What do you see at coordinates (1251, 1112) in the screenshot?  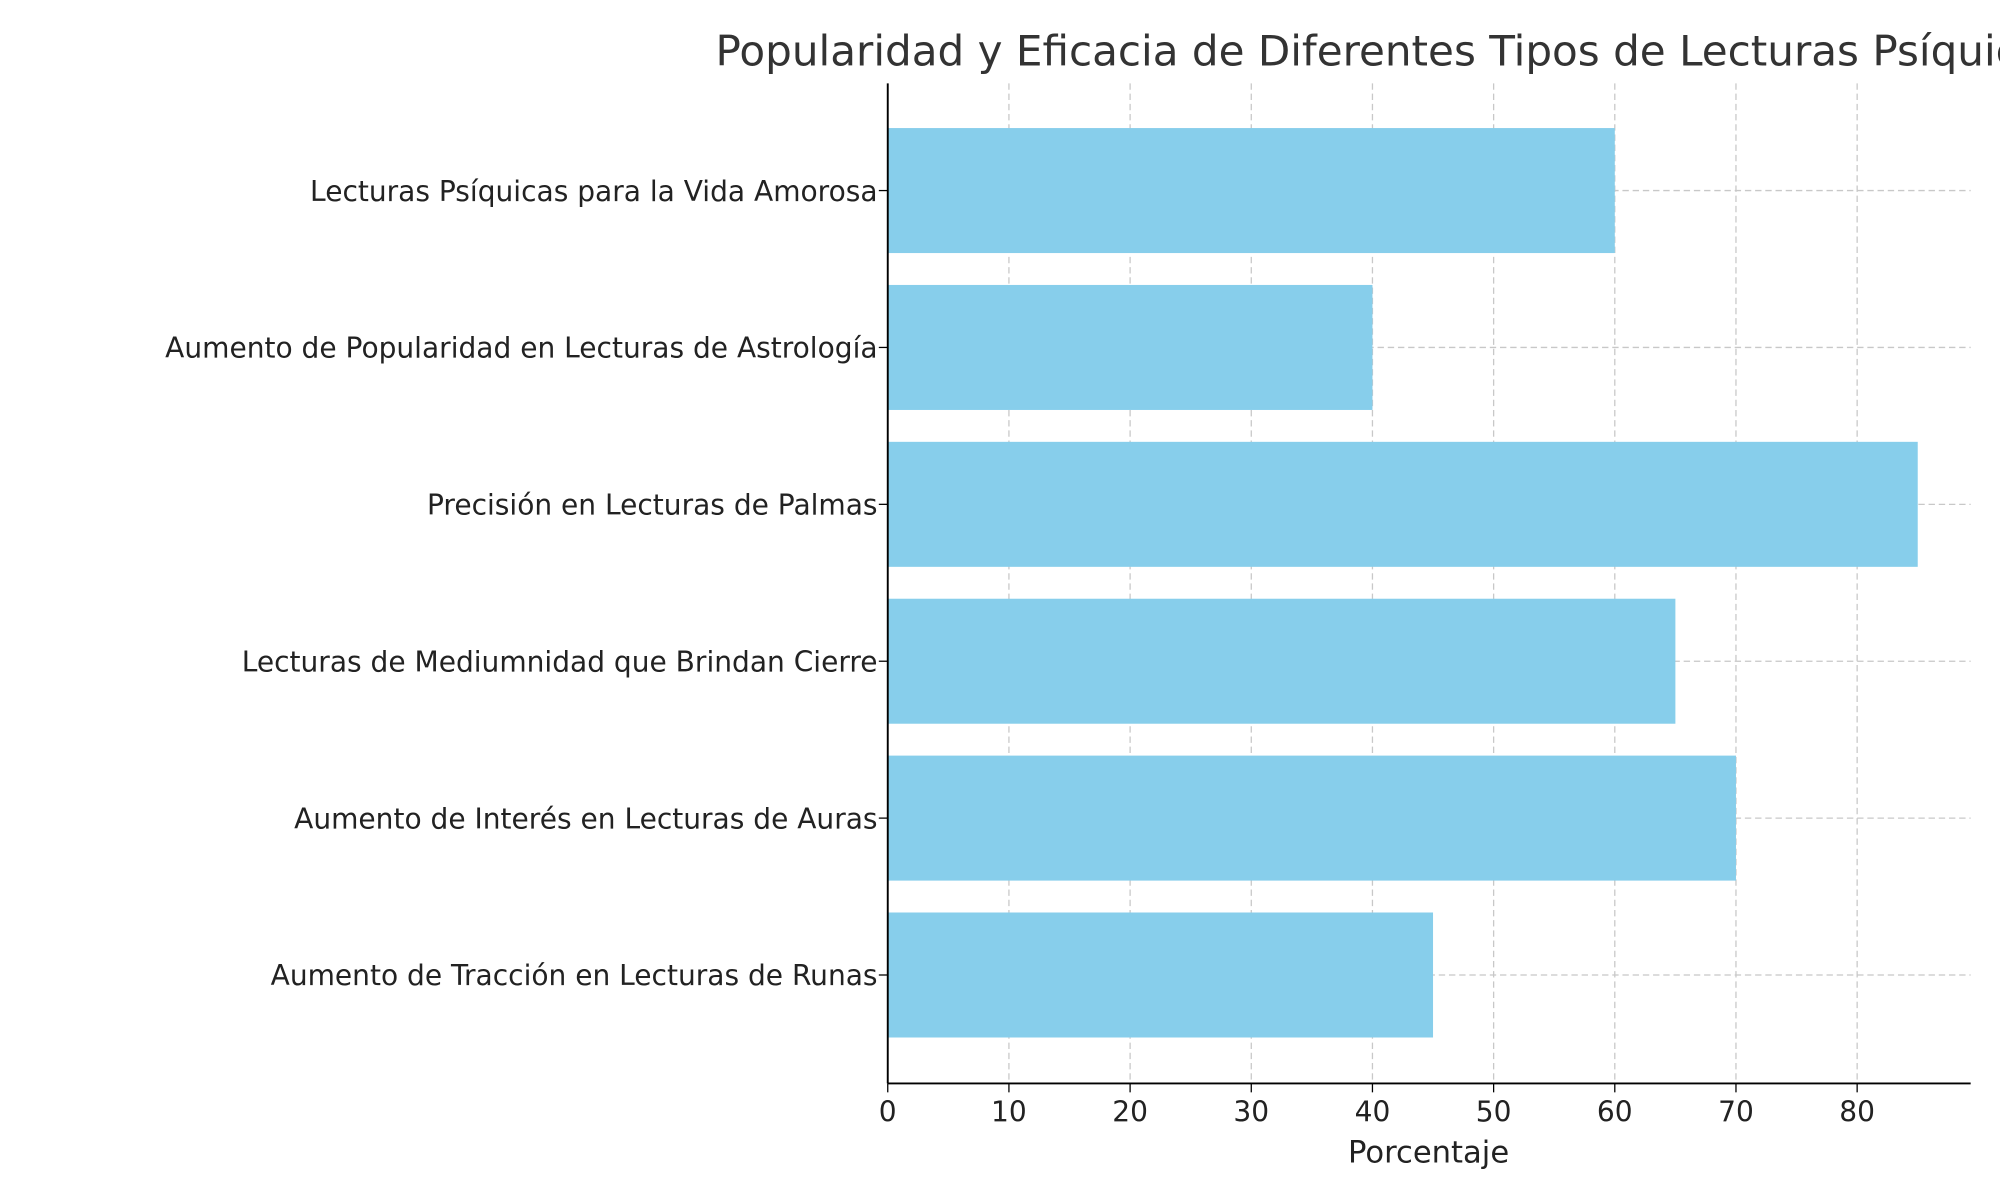 I see `x-tick-label: 30` at bounding box center [1251, 1112].